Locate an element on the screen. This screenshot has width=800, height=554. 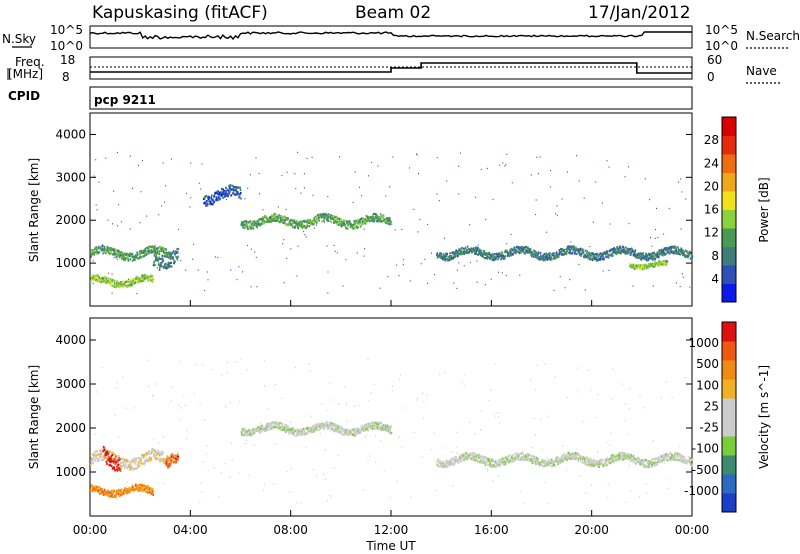
power-colorbar-label: Power [dB] is located at coordinates (764, 209).